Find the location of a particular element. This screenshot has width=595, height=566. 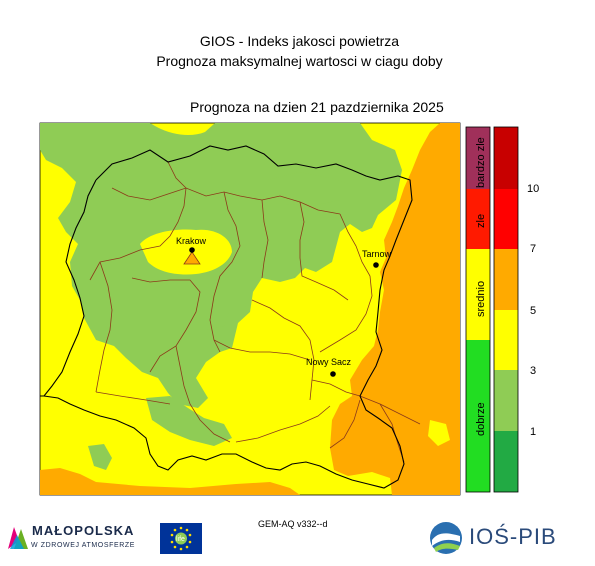

tick-1: 1 is located at coordinates (533, 432).